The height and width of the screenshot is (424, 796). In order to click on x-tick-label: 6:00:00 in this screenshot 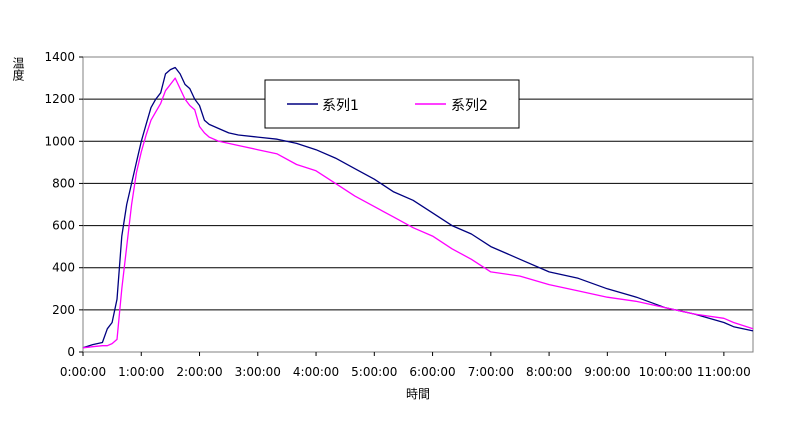, I will do `click(432, 372)`.